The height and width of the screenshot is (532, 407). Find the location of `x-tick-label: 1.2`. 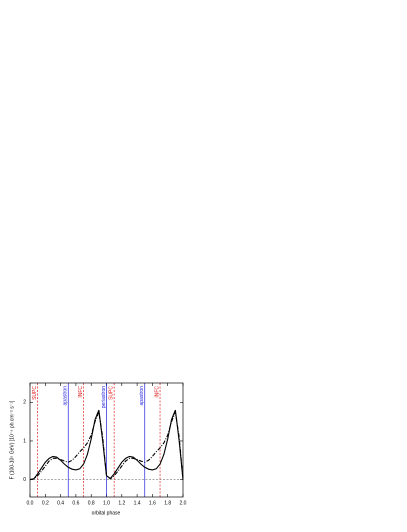

x-tick-label: 1.2 is located at coordinates (121, 503).